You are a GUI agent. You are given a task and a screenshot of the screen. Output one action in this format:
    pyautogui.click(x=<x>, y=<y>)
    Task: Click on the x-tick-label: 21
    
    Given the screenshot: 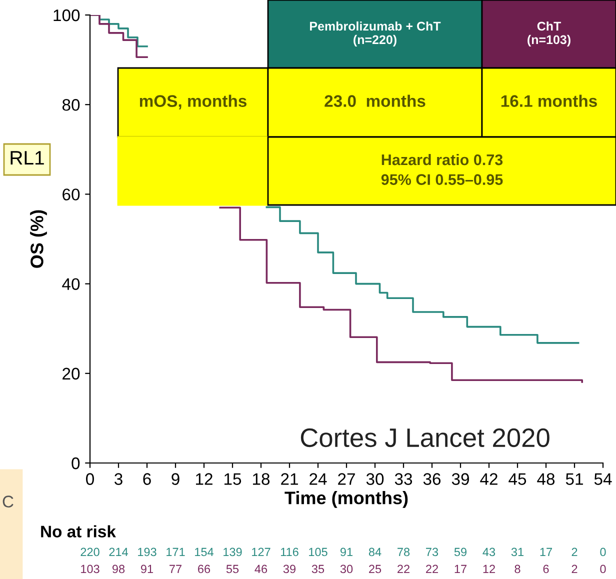 What is the action you would take?
    pyautogui.click(x=289, y=479)
    